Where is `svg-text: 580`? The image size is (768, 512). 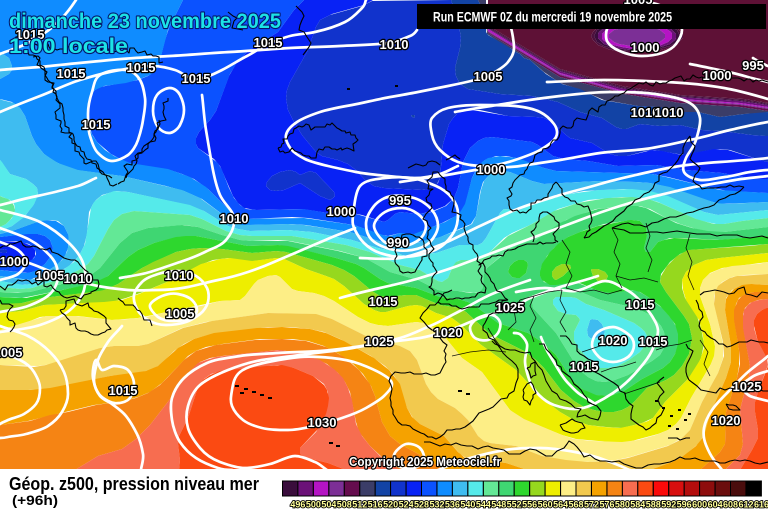
svg-text: 580 is located at coordinates (622, 505).